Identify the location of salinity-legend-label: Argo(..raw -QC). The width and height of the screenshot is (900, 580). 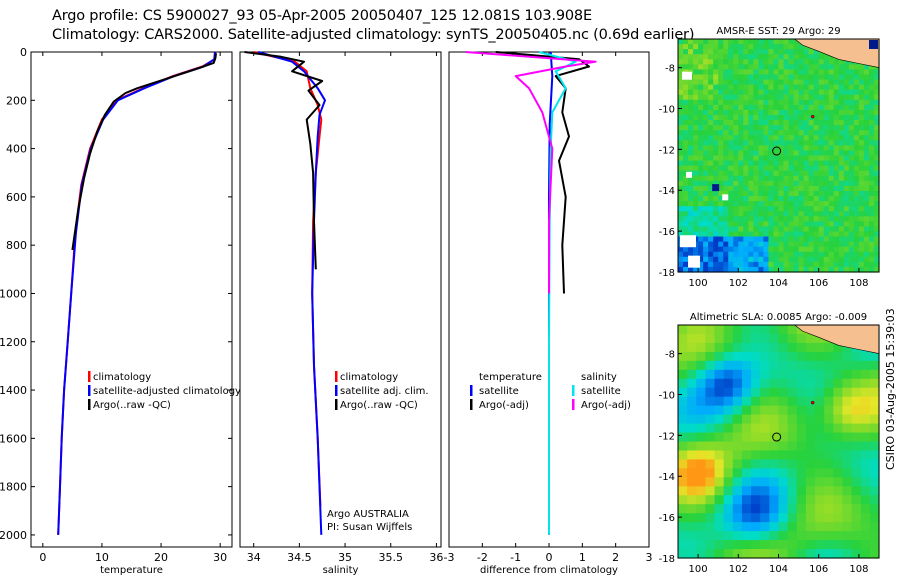
(379, 405).